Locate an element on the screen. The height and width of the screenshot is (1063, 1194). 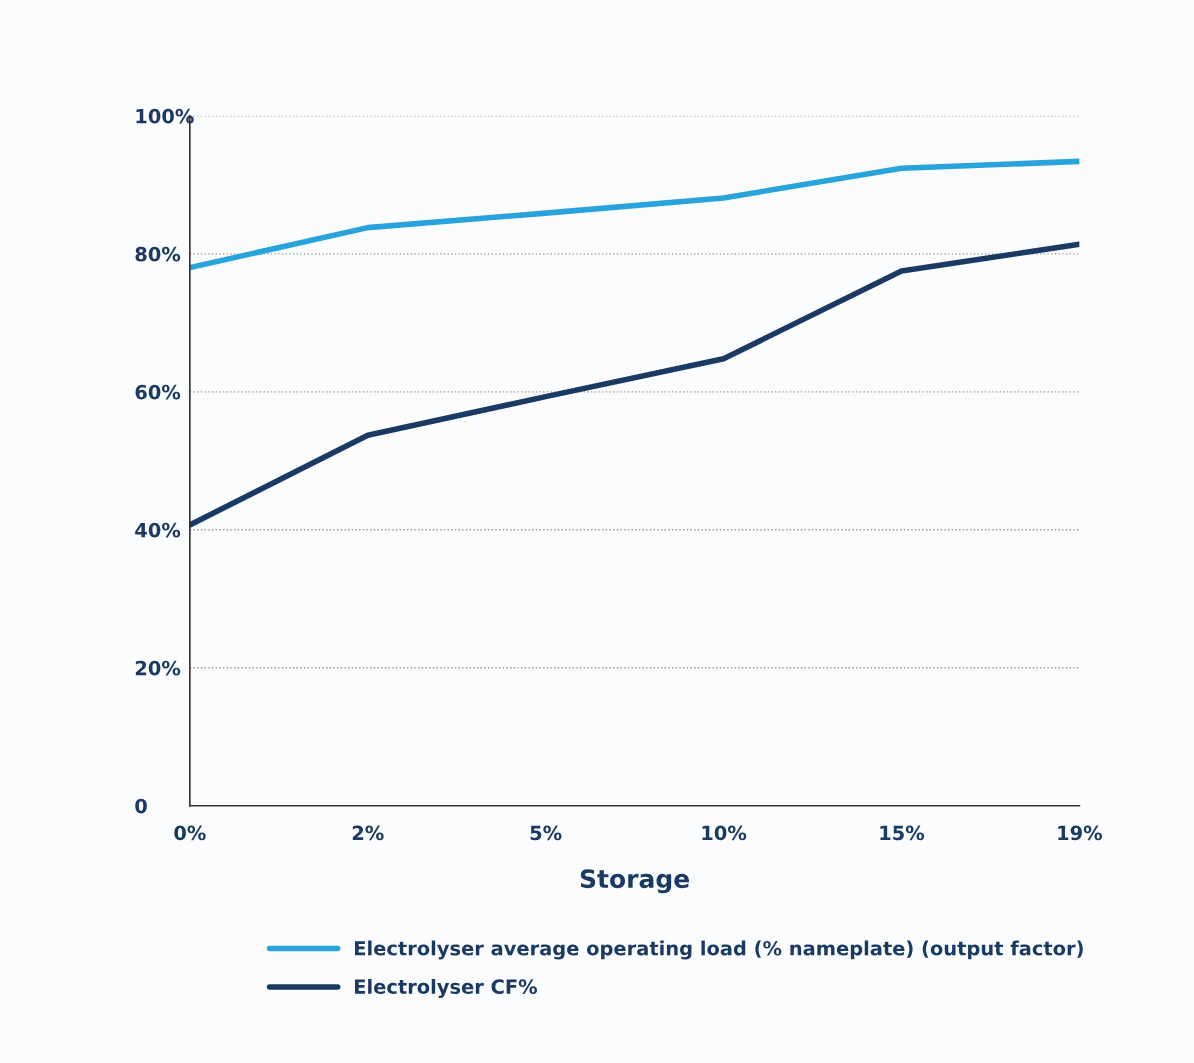
x-tick-label: 19% is located at coordinates (1080, 833).